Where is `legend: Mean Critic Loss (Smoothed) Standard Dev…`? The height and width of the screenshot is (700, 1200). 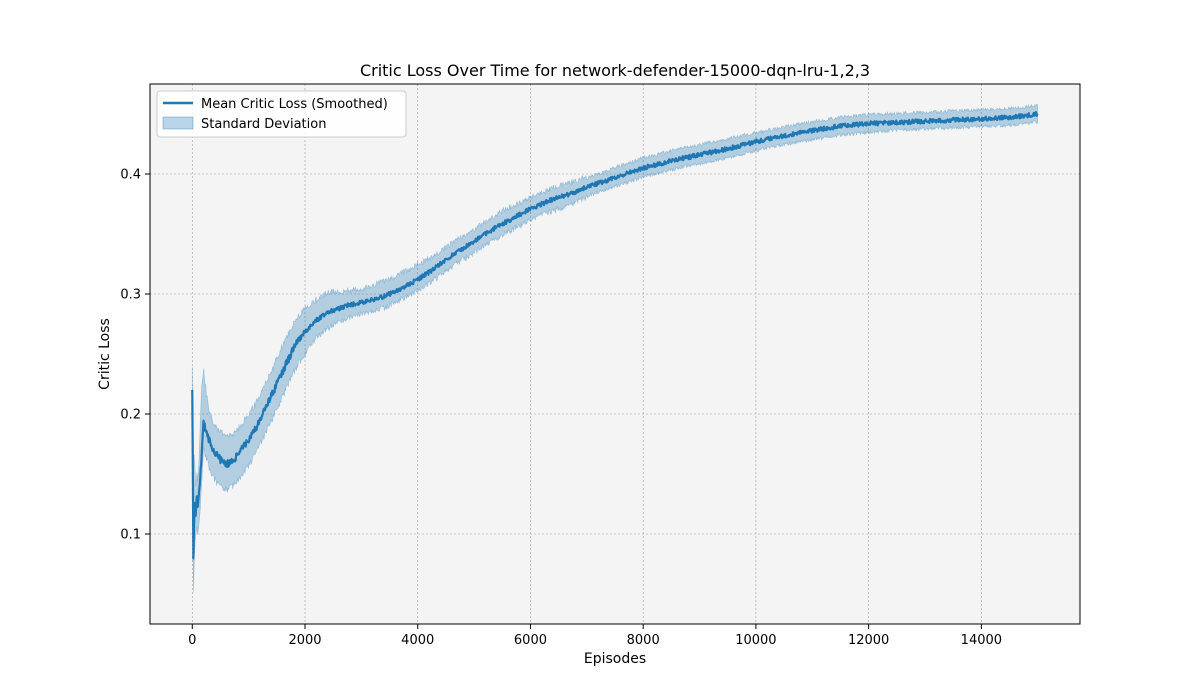 legend: Mean Critic Loss (Smoothed) Standard Dev… is located at coordinates (281, 114).